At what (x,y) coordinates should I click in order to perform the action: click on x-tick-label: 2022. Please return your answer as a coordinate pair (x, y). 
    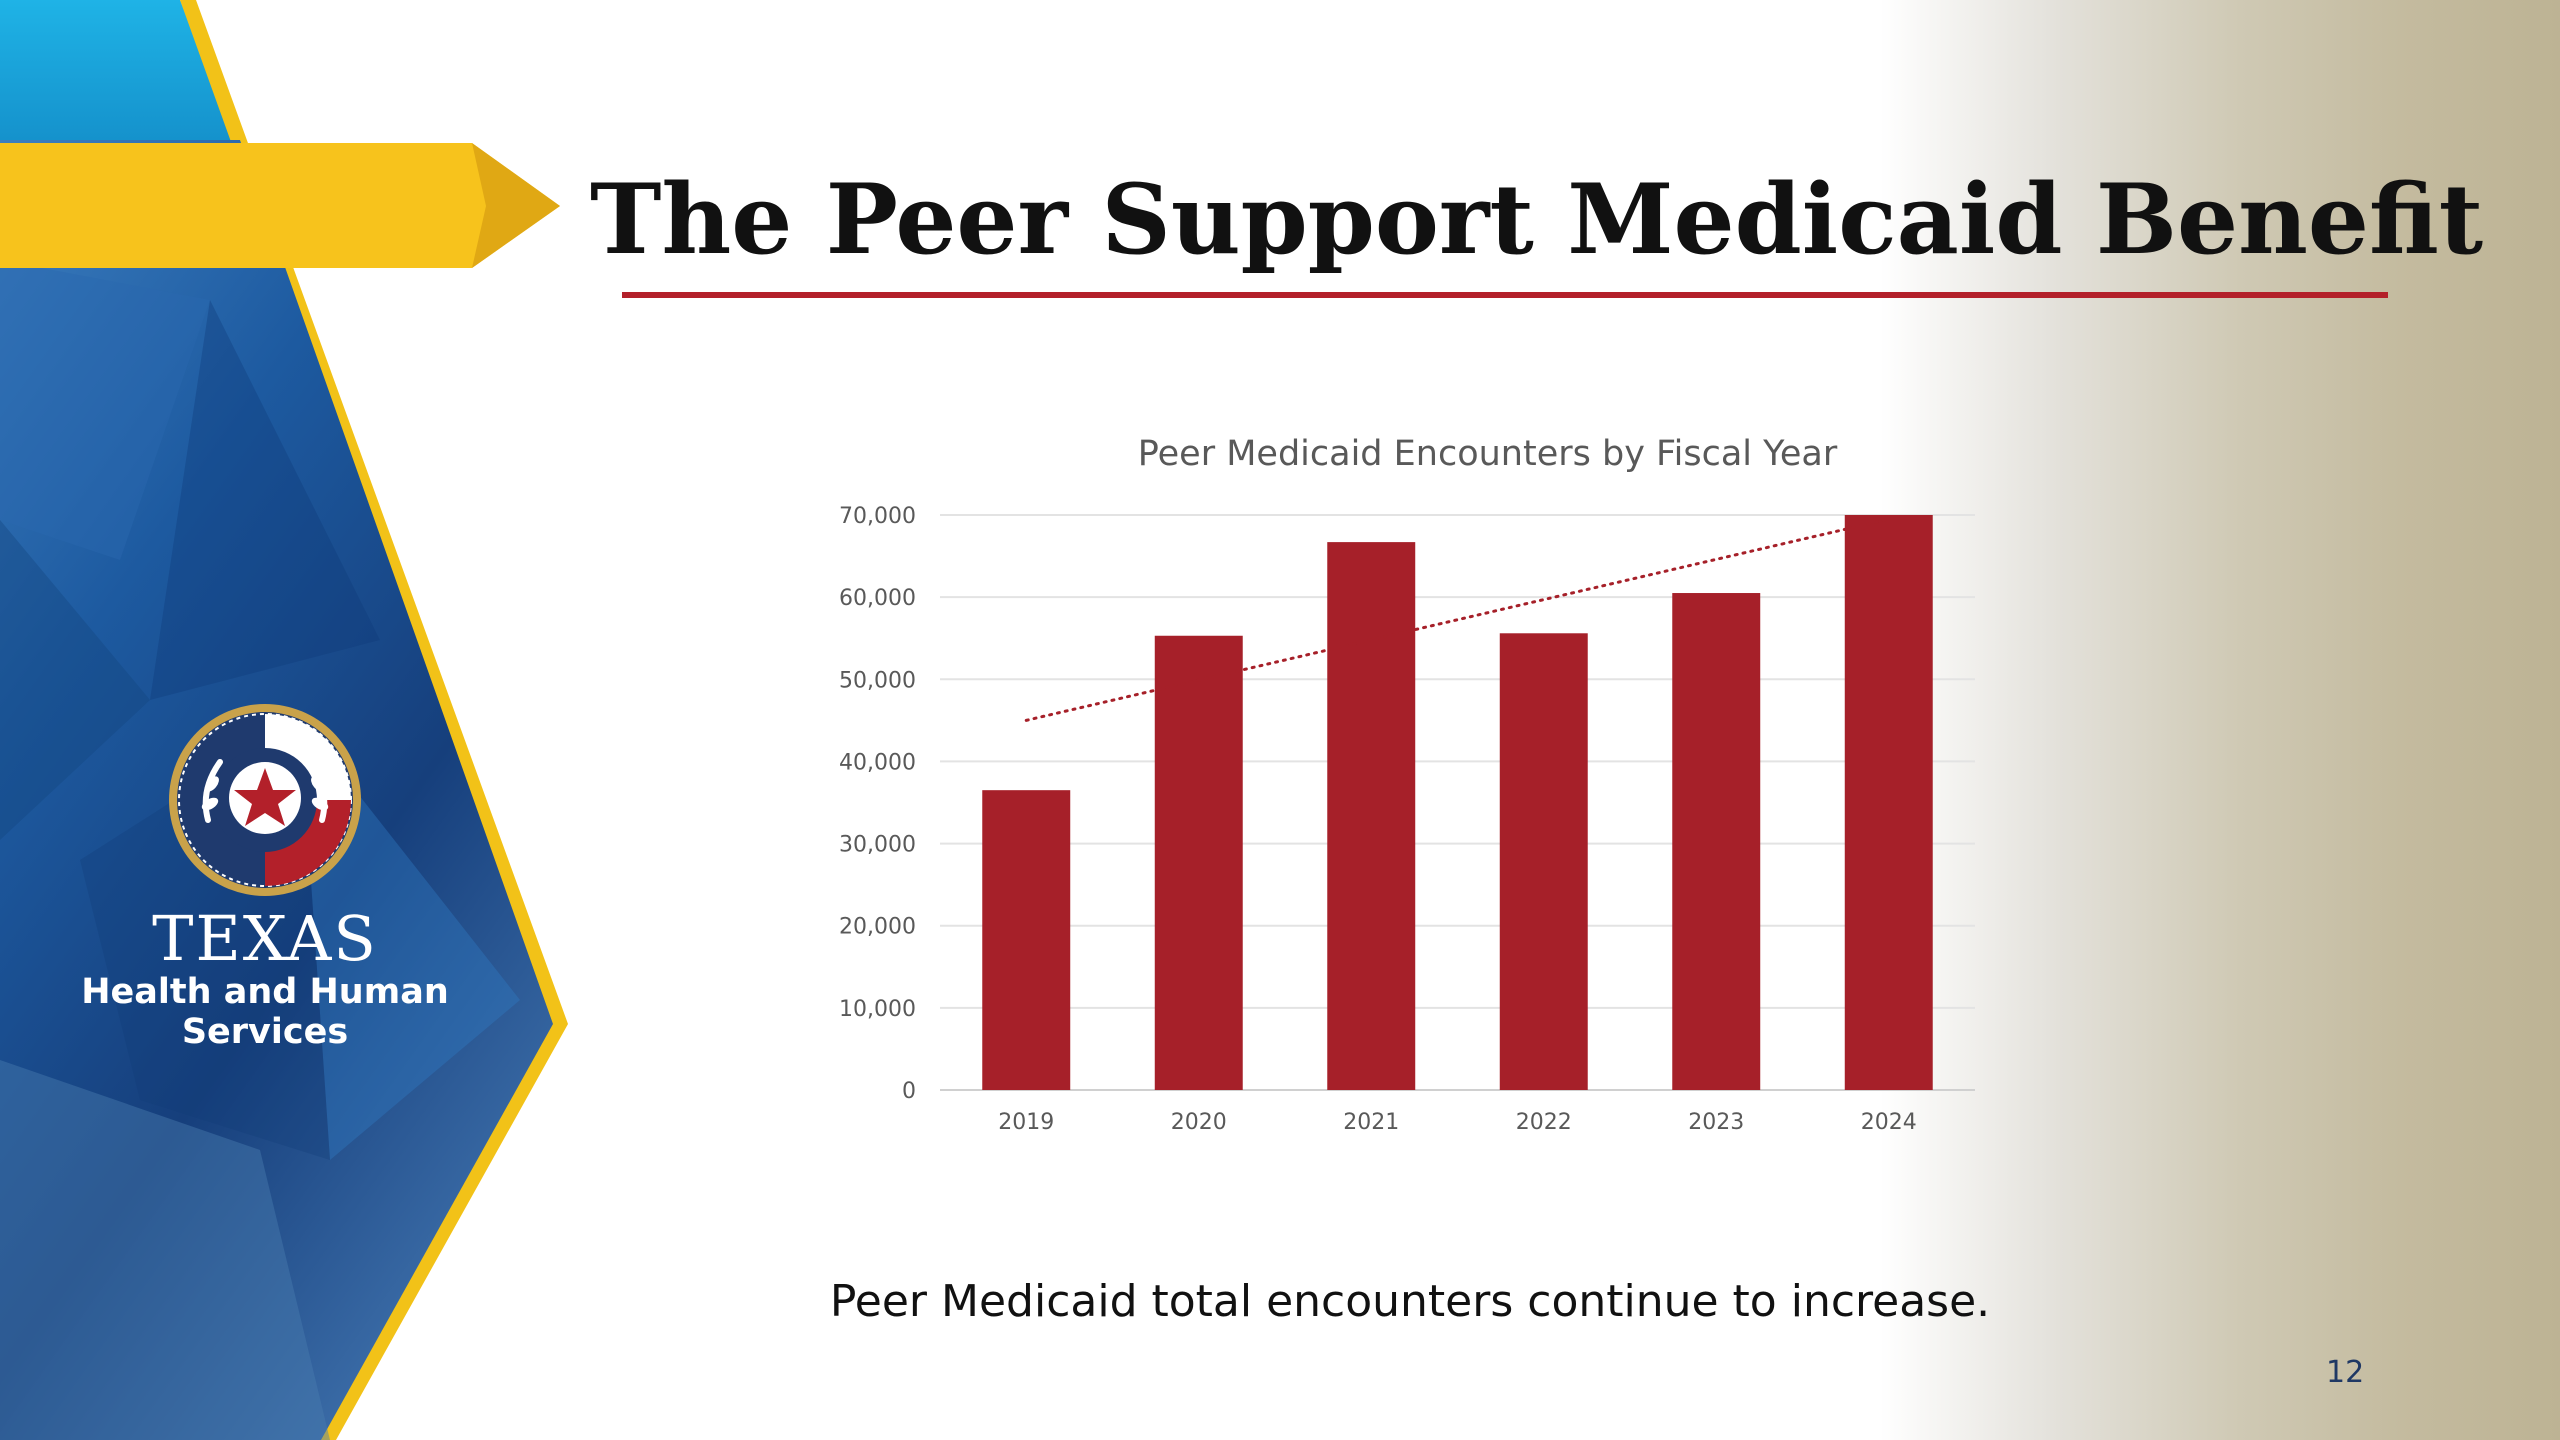
    Looking at the image, I should click on (1544, 1122).